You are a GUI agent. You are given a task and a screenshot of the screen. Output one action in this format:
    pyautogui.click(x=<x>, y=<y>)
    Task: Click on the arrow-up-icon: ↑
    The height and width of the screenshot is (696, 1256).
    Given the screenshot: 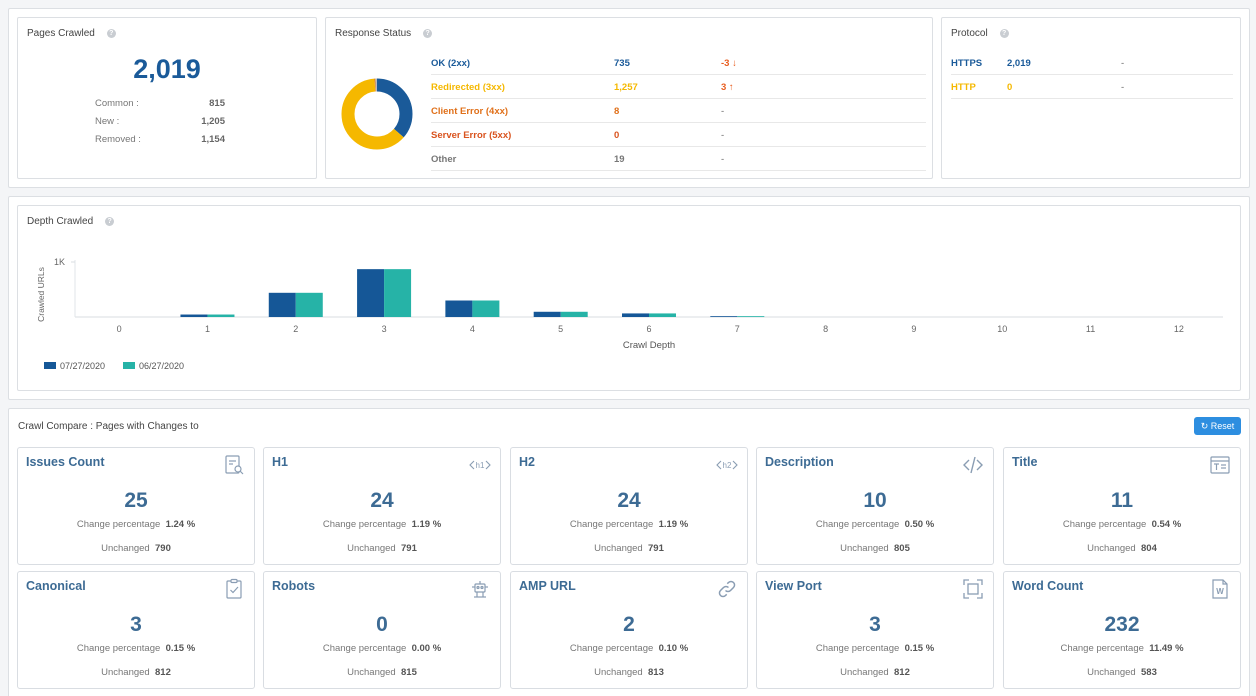 What is the action you would take?
    pyautogui.click(x=730, y=87)
    